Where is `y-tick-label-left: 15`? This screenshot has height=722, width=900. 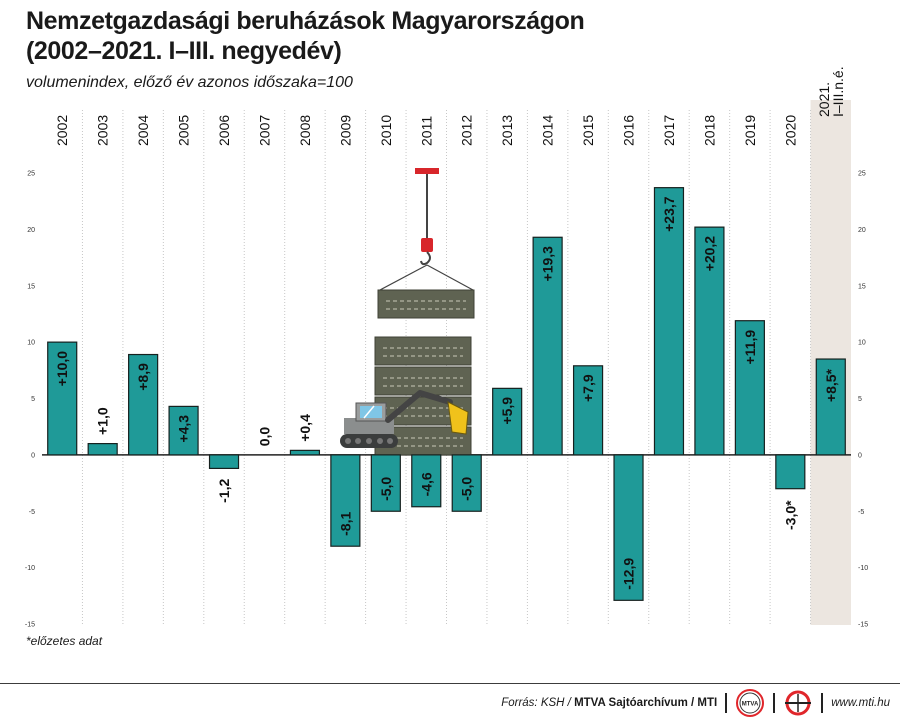 y-tick-label-left: 15 is located at coordinates (31, 286).